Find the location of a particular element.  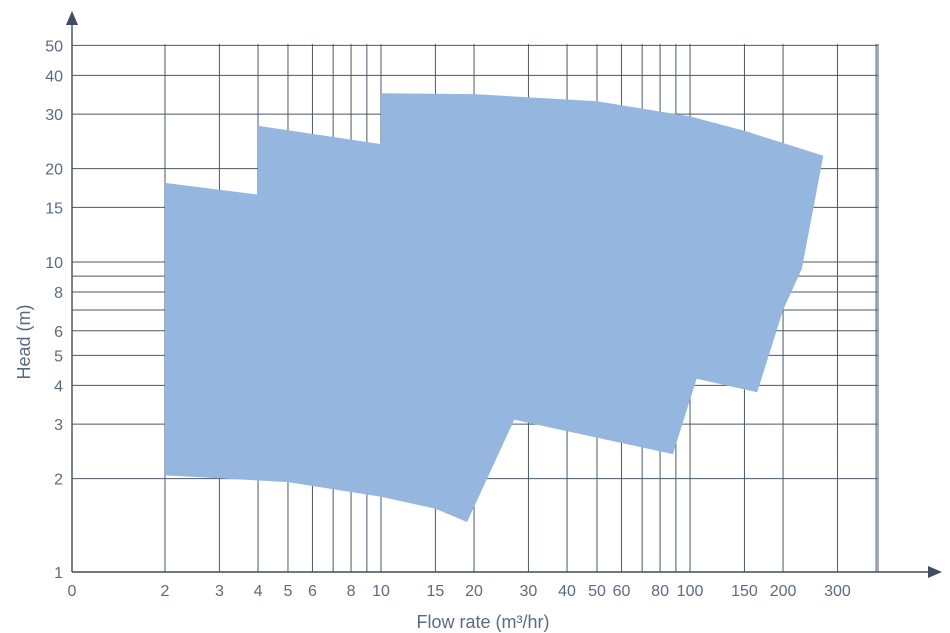

y-tick-label: 50 is located at coordinates (54, 46).